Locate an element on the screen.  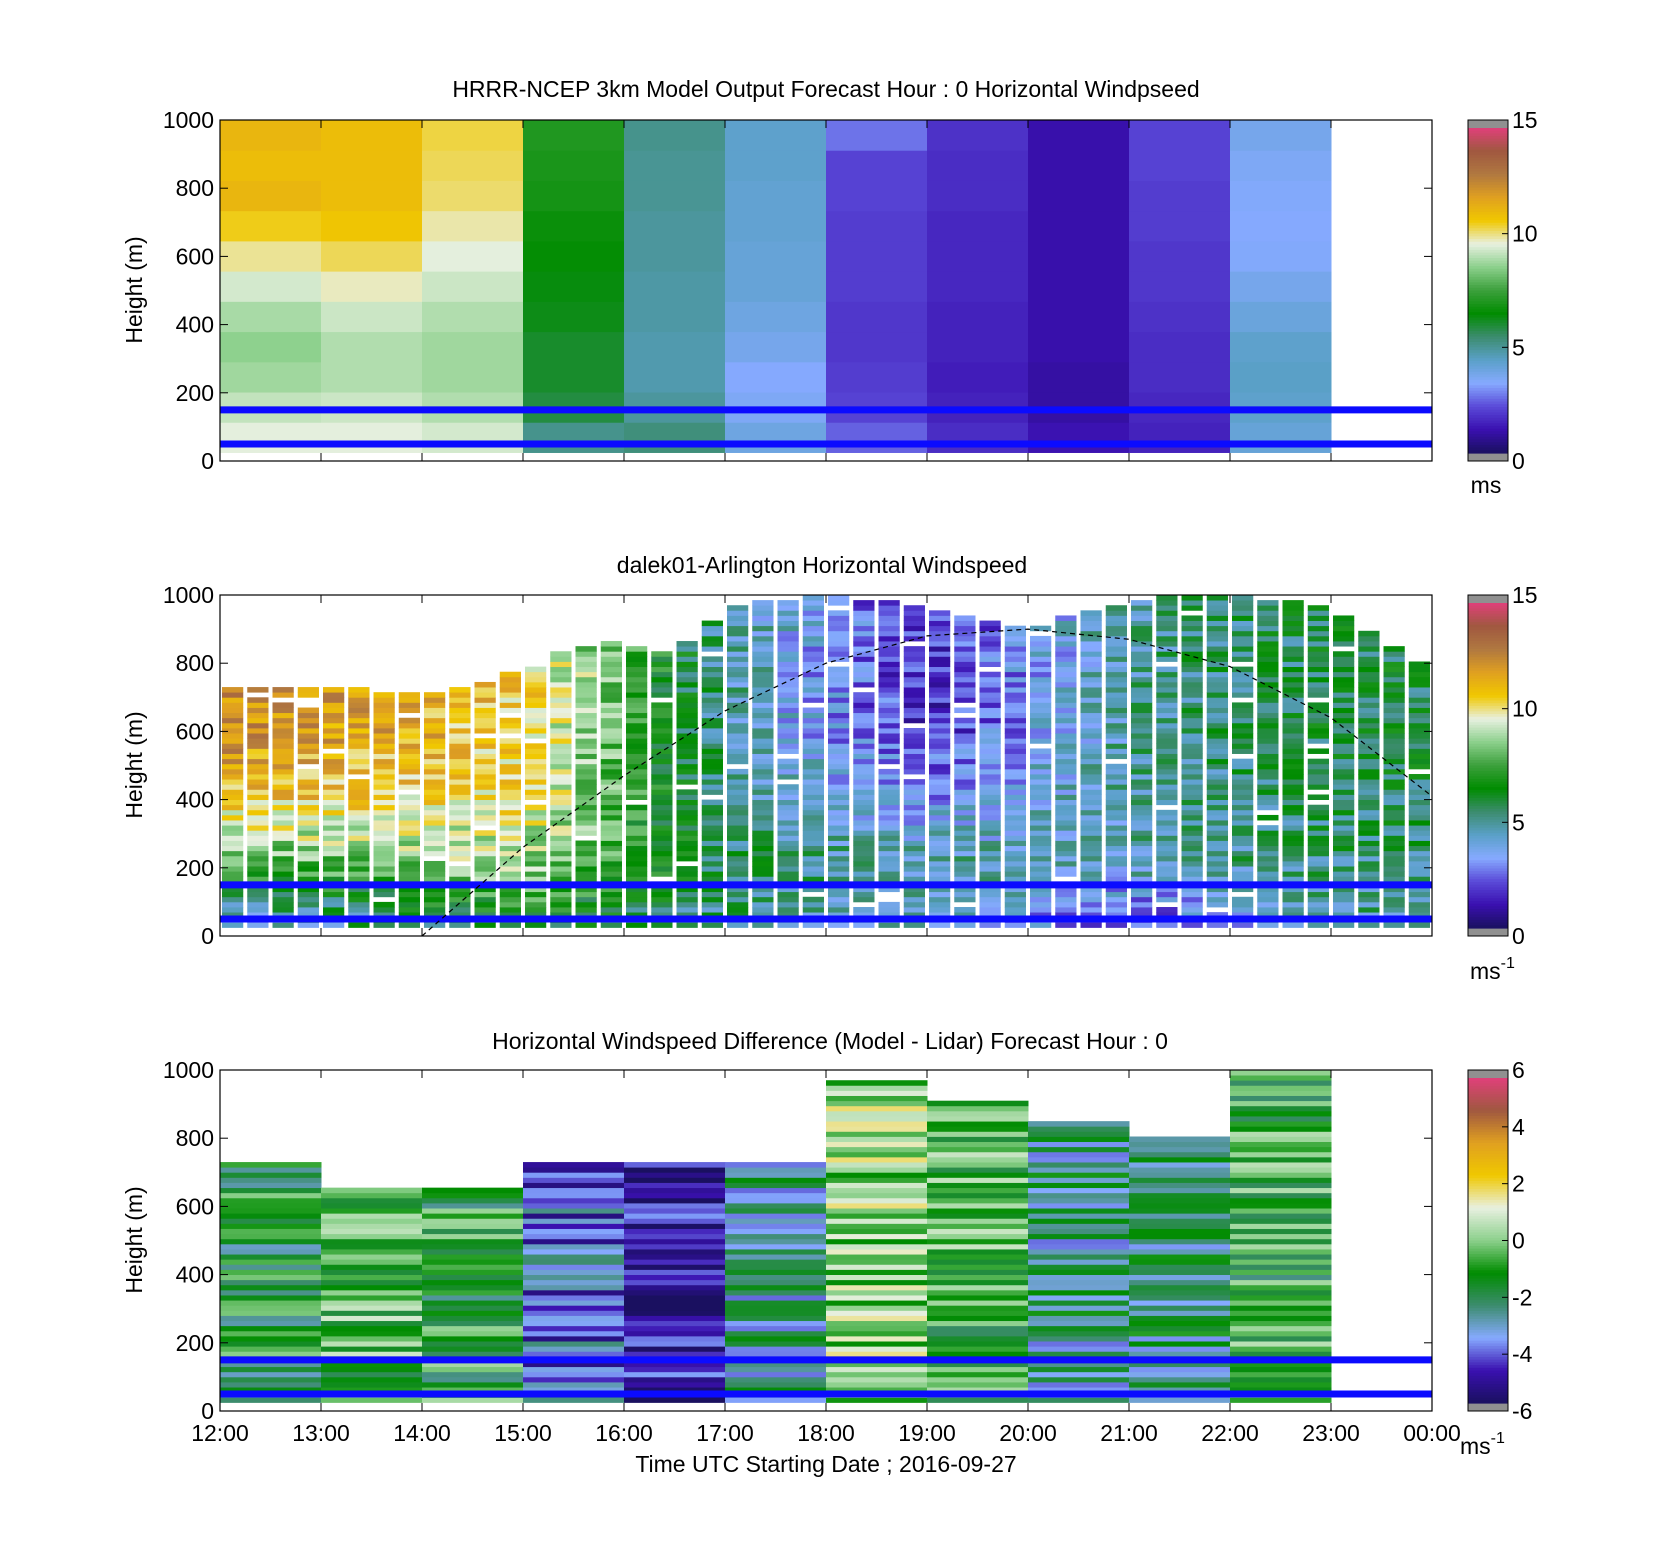
colorbar-tick-label: 6 is located at coordinates (1518, 1070).